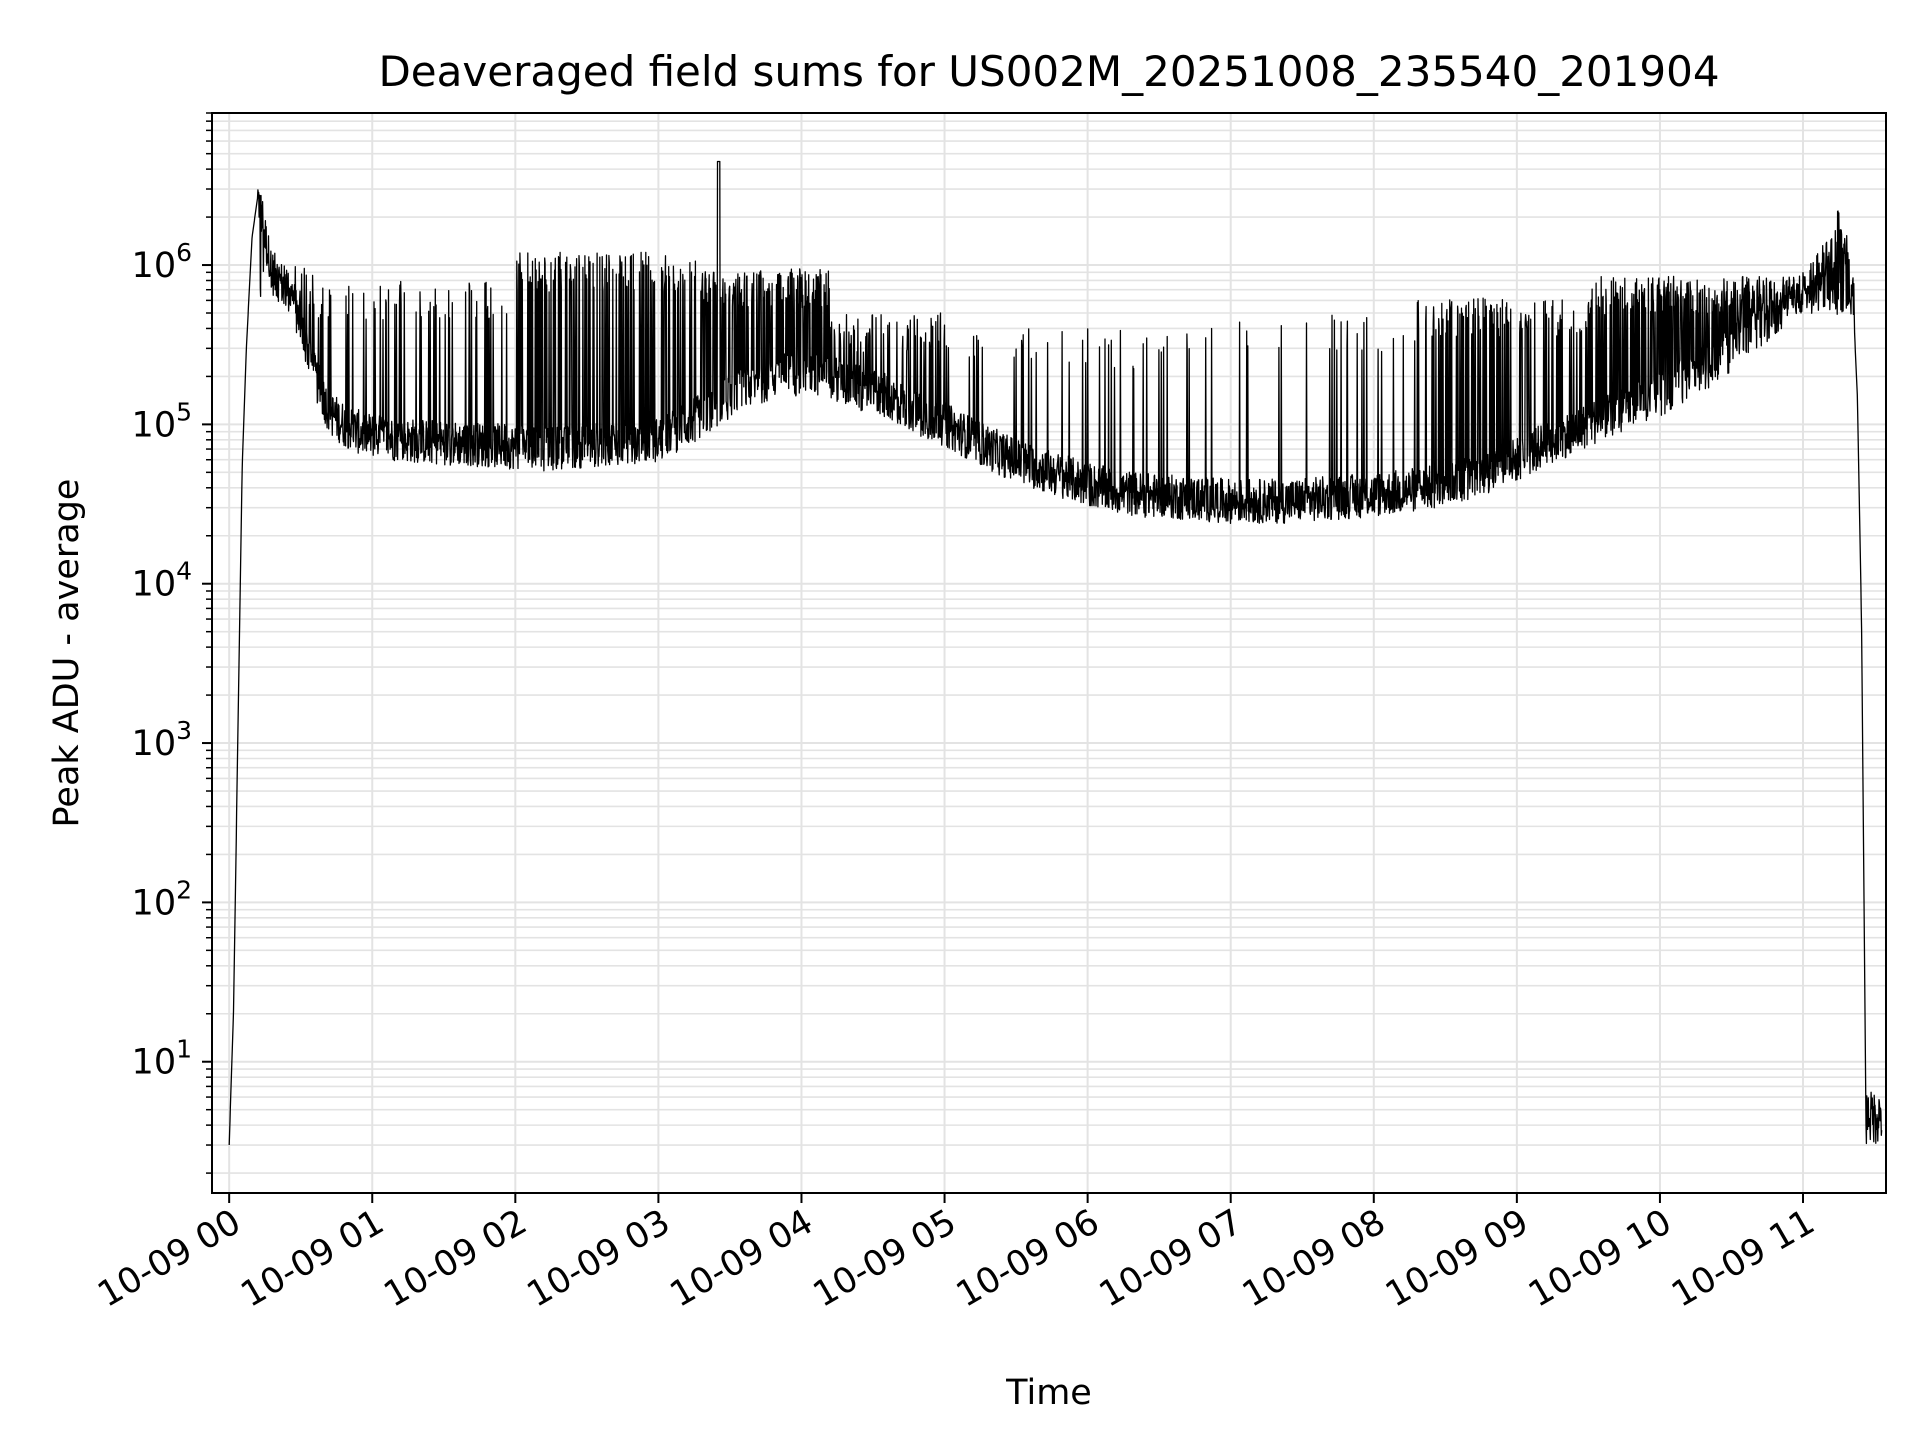  What do you see at coordinates (162, 581) in the screenshot?
I see `y-tick-label: 10⁴` at bounding box center [162, 581].